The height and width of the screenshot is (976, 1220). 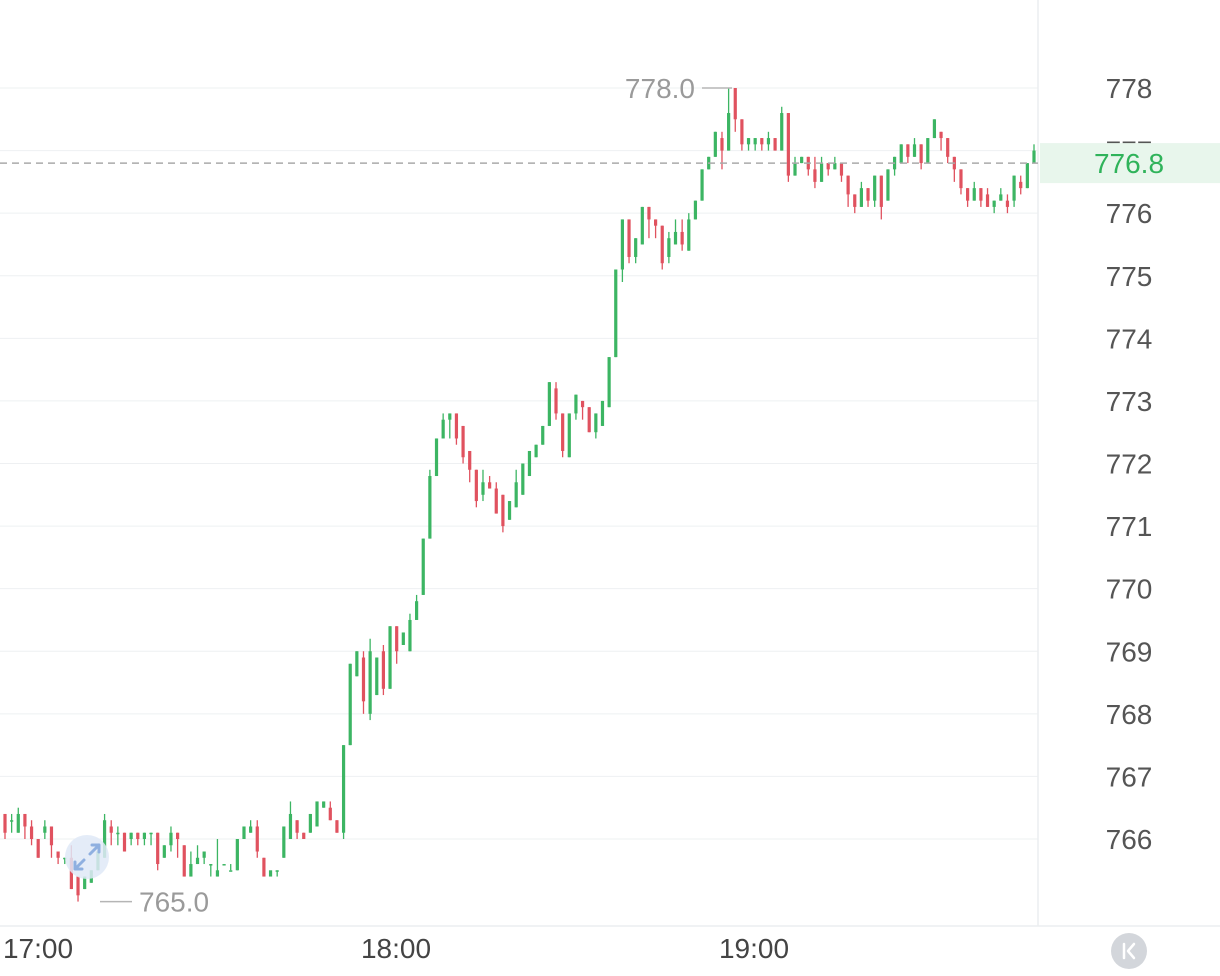 I want to click on high-marker: 778.0, so click(x=678, y=88).